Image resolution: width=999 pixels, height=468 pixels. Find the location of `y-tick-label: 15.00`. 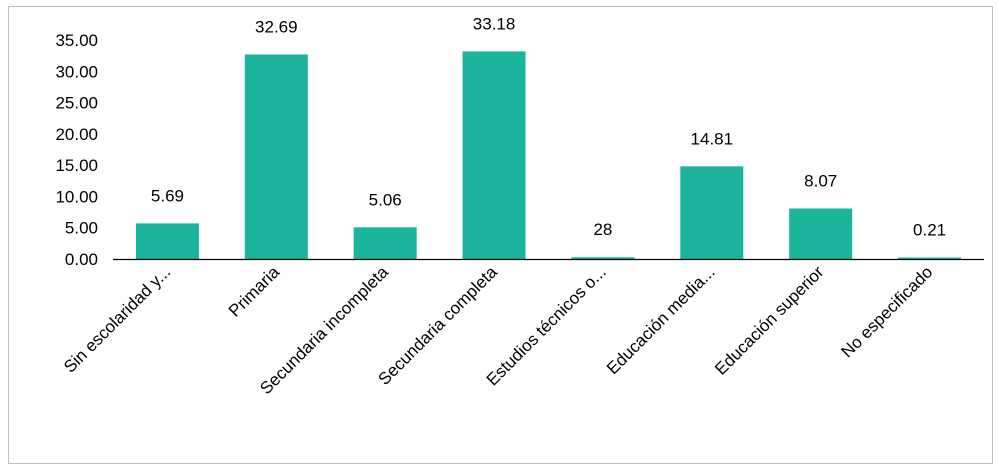

y-tick-label: 15.00 is located at coordinates (76, 165).